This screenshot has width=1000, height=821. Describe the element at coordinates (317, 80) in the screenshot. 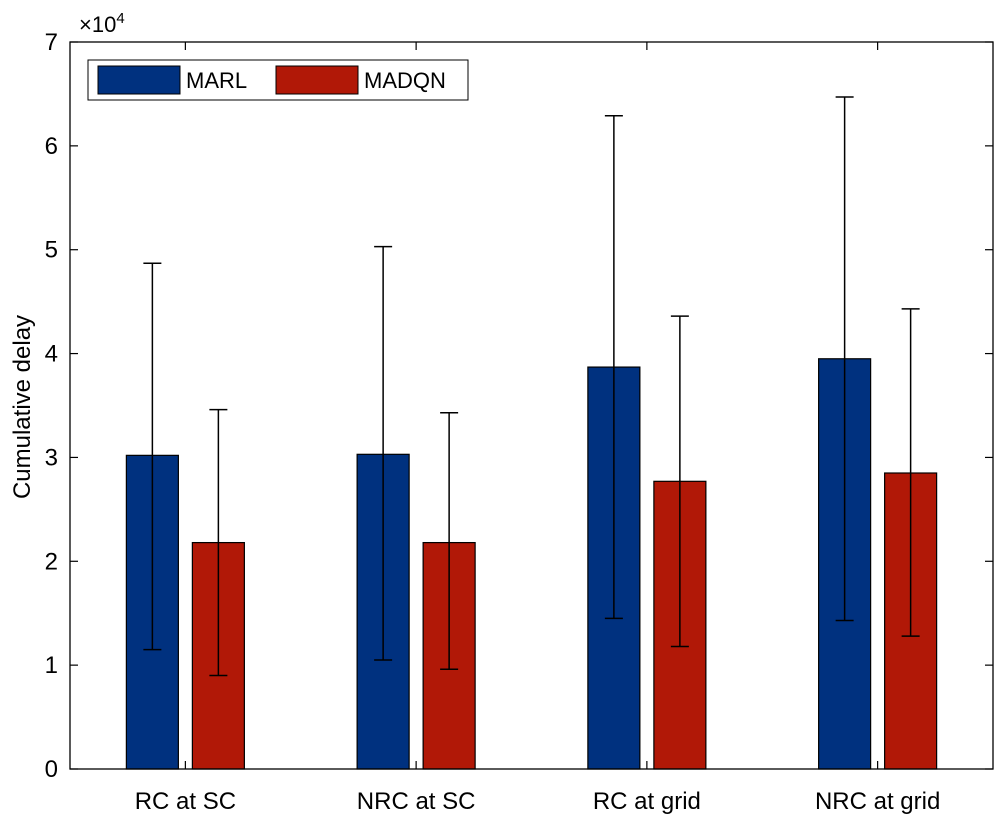

I see `legend-swatch-madqn` at that location.